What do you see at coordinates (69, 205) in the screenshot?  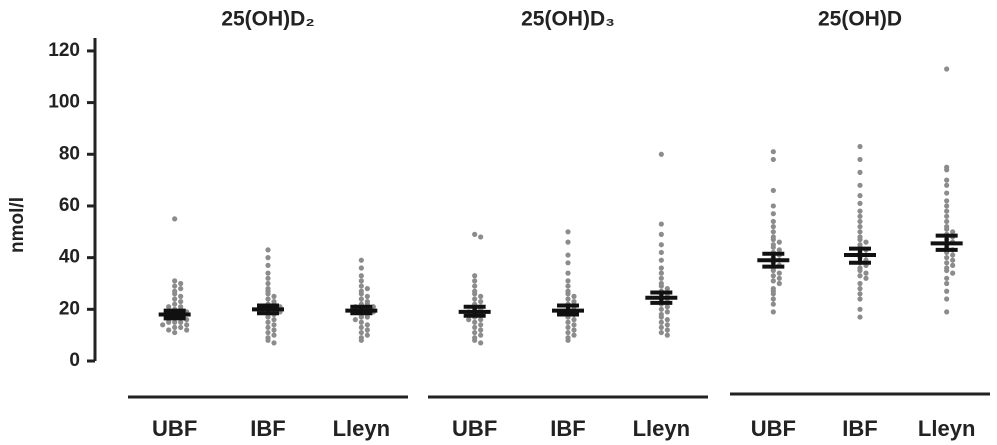 I see `y-tick-label: 60` at bounding box center [69, 205].